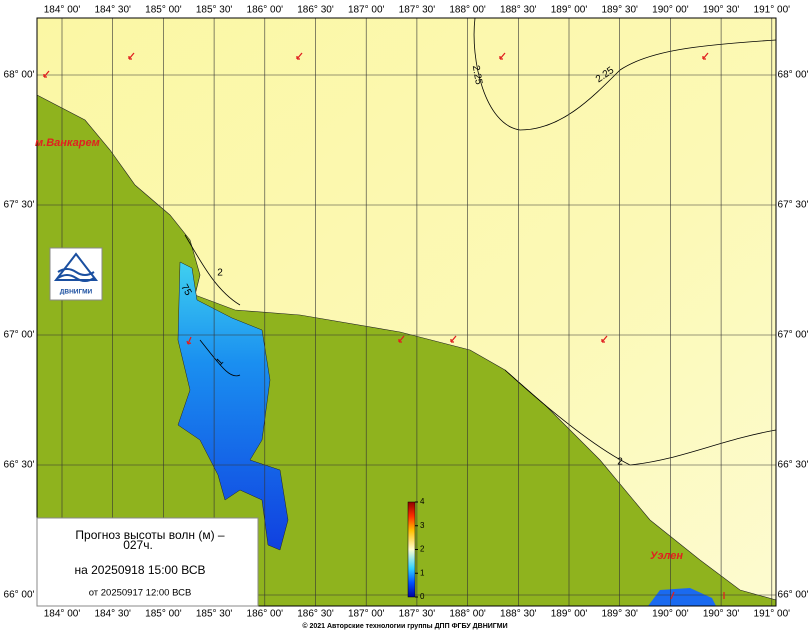  What do you see at coordinates (477, 75) in the screenshot?
I see `contour-label: 2.25` at bounding box center [477, 75].